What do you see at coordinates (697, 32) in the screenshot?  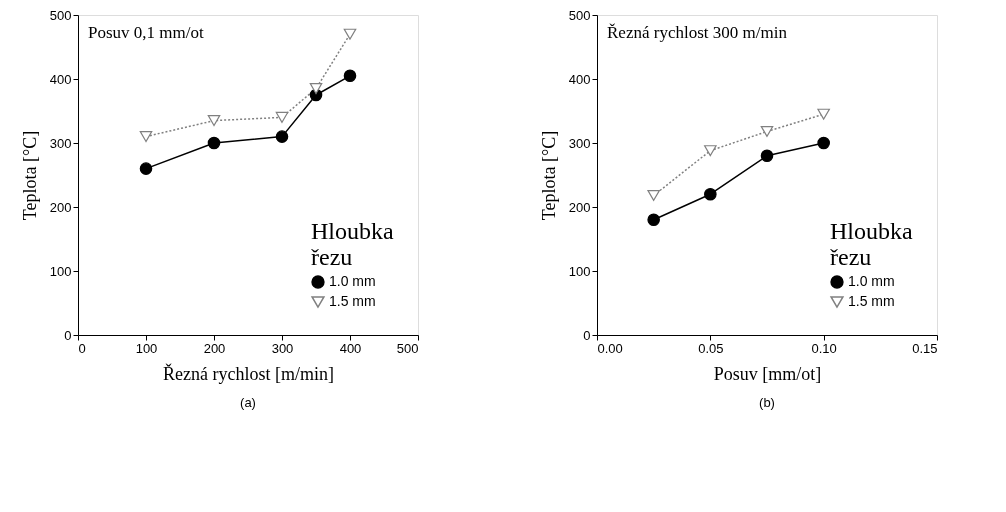 I see `annotation: Řezná rychlost 300 m/min` at bounding box center [697, 32].